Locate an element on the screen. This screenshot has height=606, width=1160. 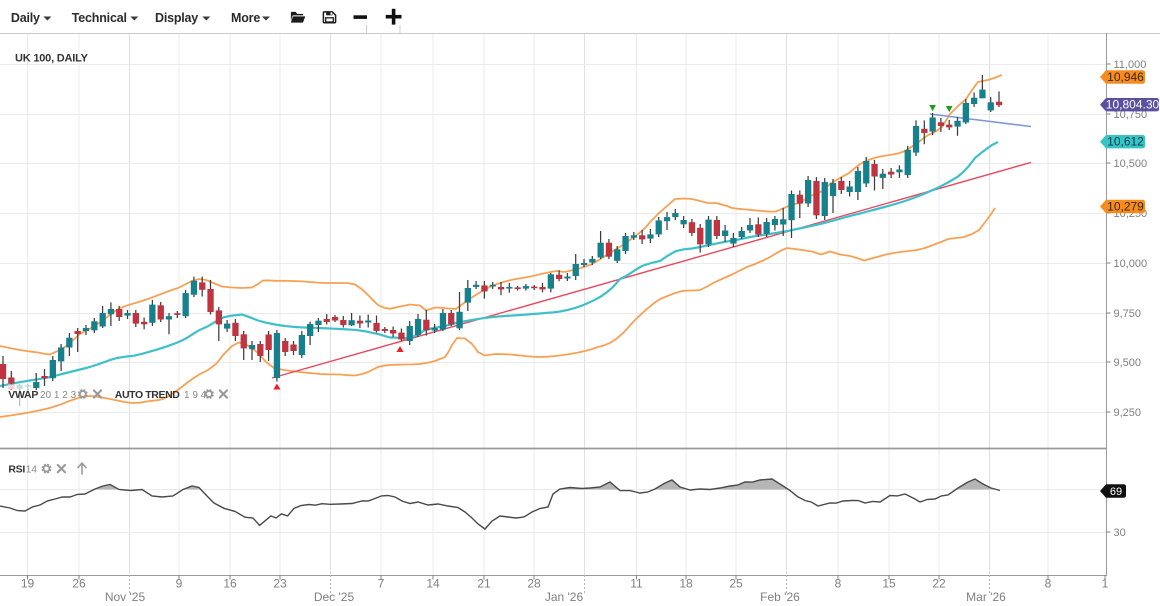
svg-text: 21 is located at coordinates (484, 584).